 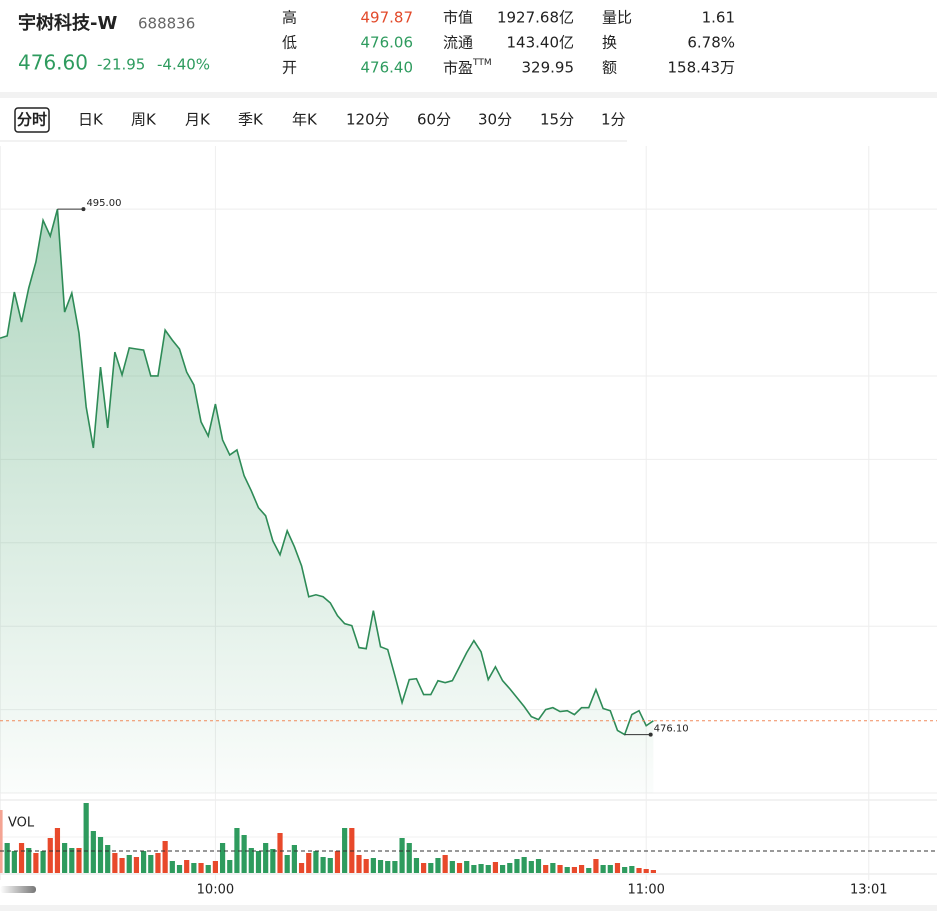 I want to click on stat-value: 476.06, so click(x=387, y=43).